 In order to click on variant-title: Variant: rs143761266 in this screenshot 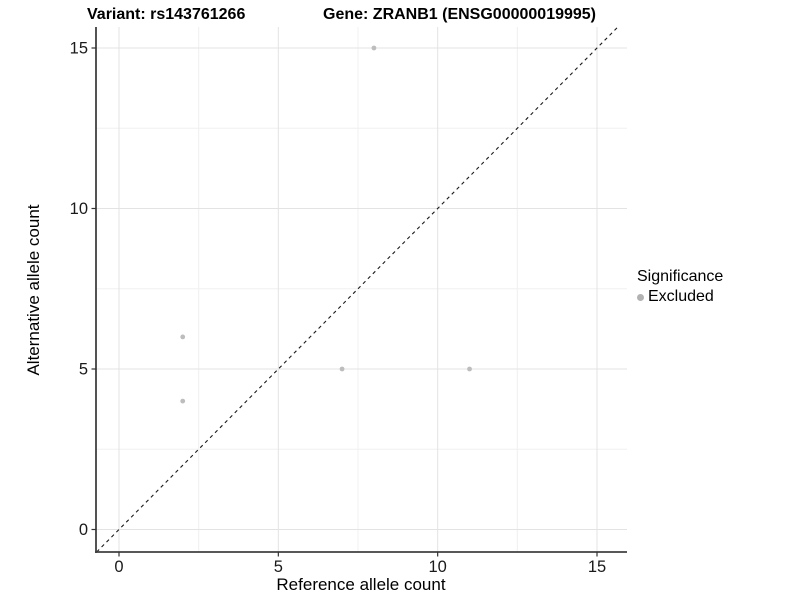, I will do `click(166, 14)`.